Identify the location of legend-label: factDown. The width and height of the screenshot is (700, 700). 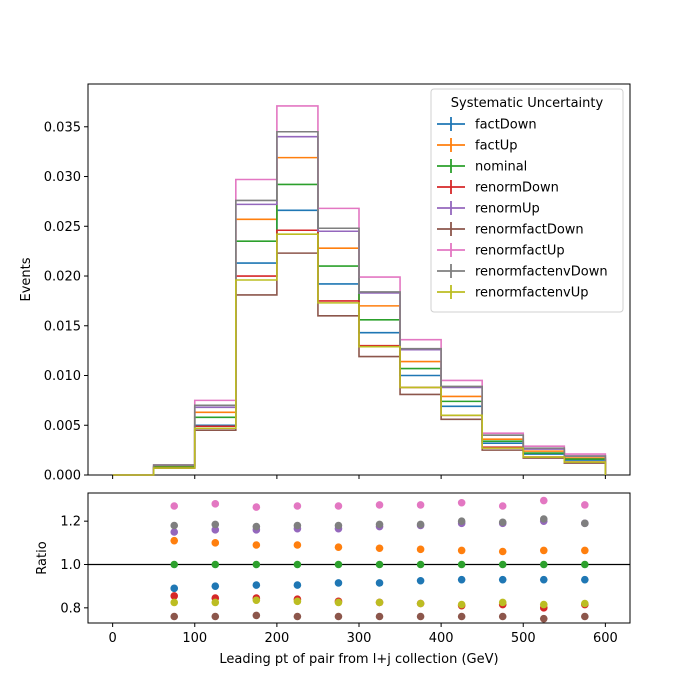
(506, 125).